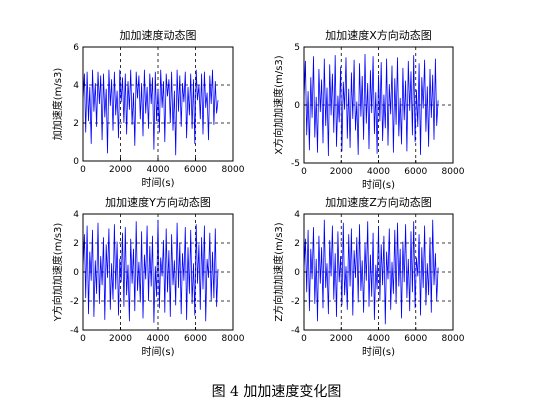 The image size is (553, 415). Describe the element at coordinates (378, 202) in the screenshot. I see `chart-title: 加加速度Z方向动态图` at that location.